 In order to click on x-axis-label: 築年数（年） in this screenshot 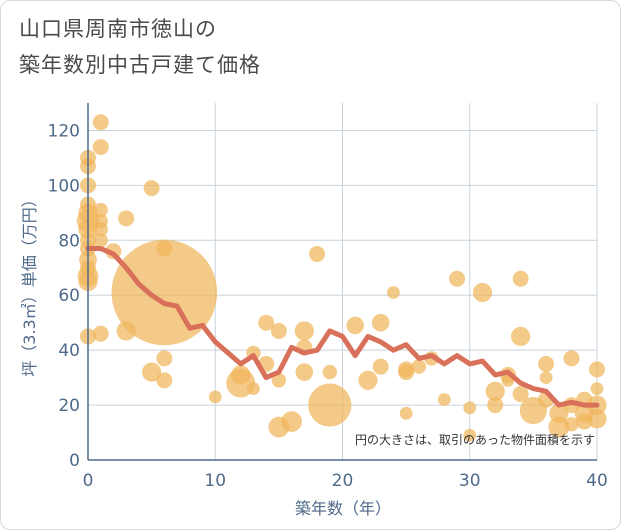, I will do `click(343, 508)`.